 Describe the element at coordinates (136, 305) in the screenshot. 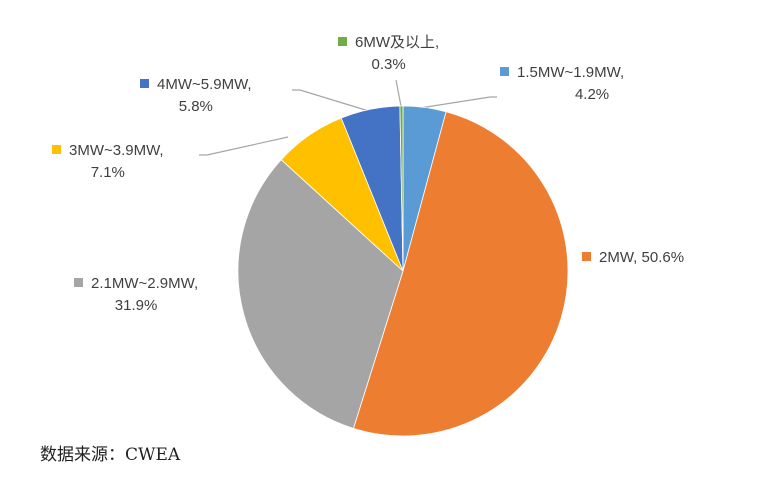

I see `slice-value: 31.9%` at that location.